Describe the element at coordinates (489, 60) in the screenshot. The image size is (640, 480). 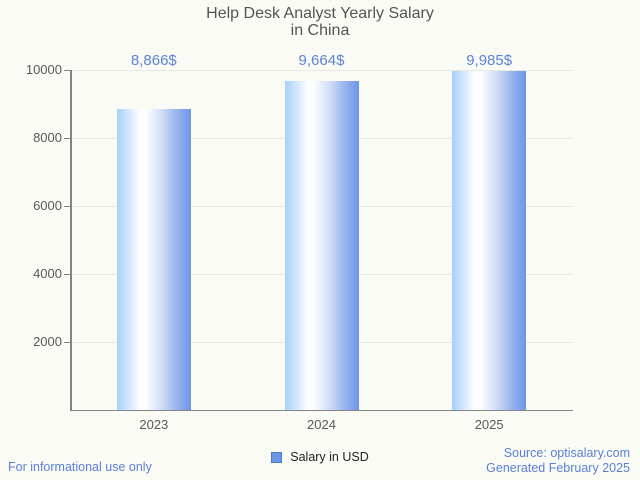
I see `value-label-2025: 9,985$` at that location.